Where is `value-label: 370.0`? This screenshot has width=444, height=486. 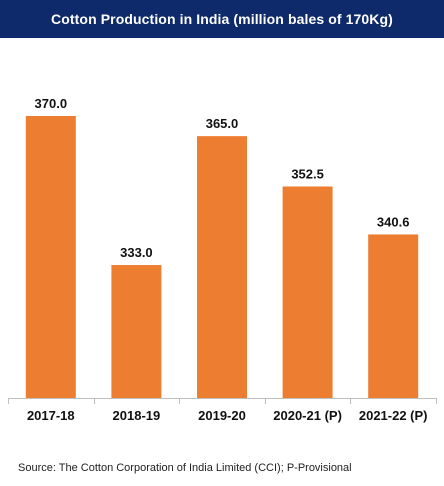
value-label: 370.0 is located at coordinates (51, 103).